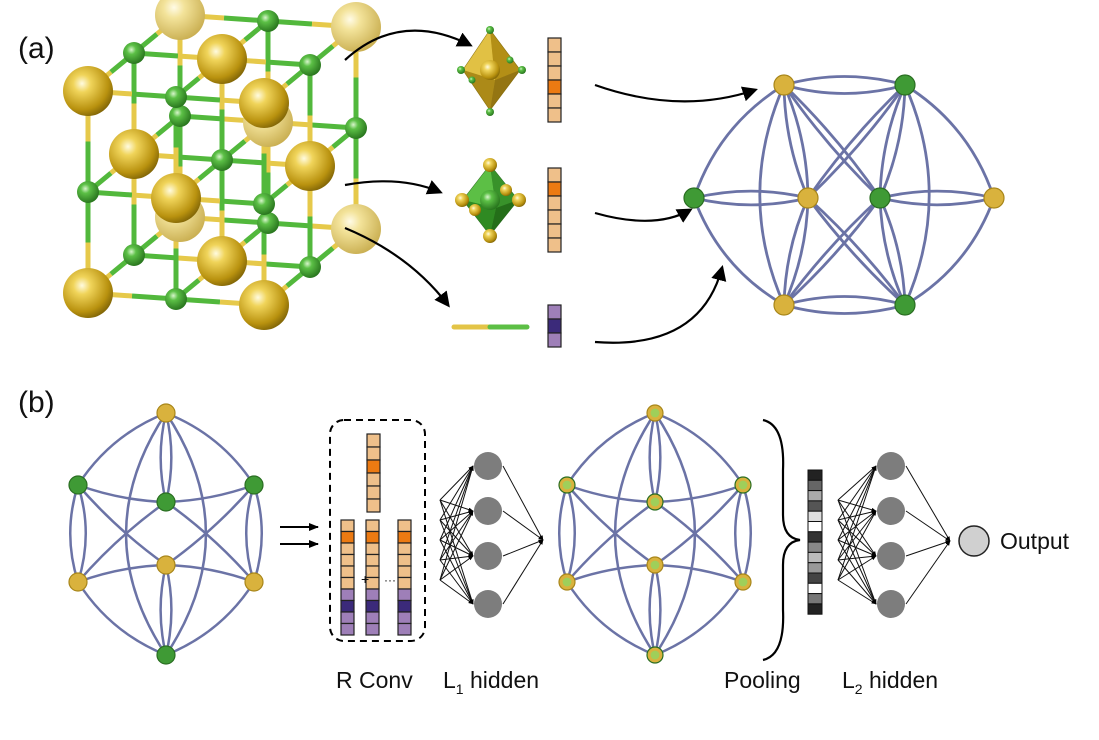 The width and height of the screenshot is (1099, 740). I want to click on rconv-label: R Conv, so click(374, 680).